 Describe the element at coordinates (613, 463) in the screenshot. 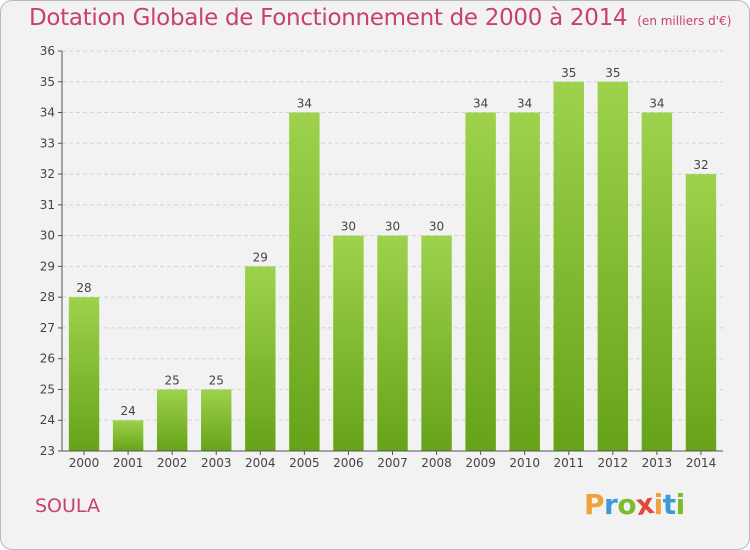

I see `x-tick-label: 2012` at that location.